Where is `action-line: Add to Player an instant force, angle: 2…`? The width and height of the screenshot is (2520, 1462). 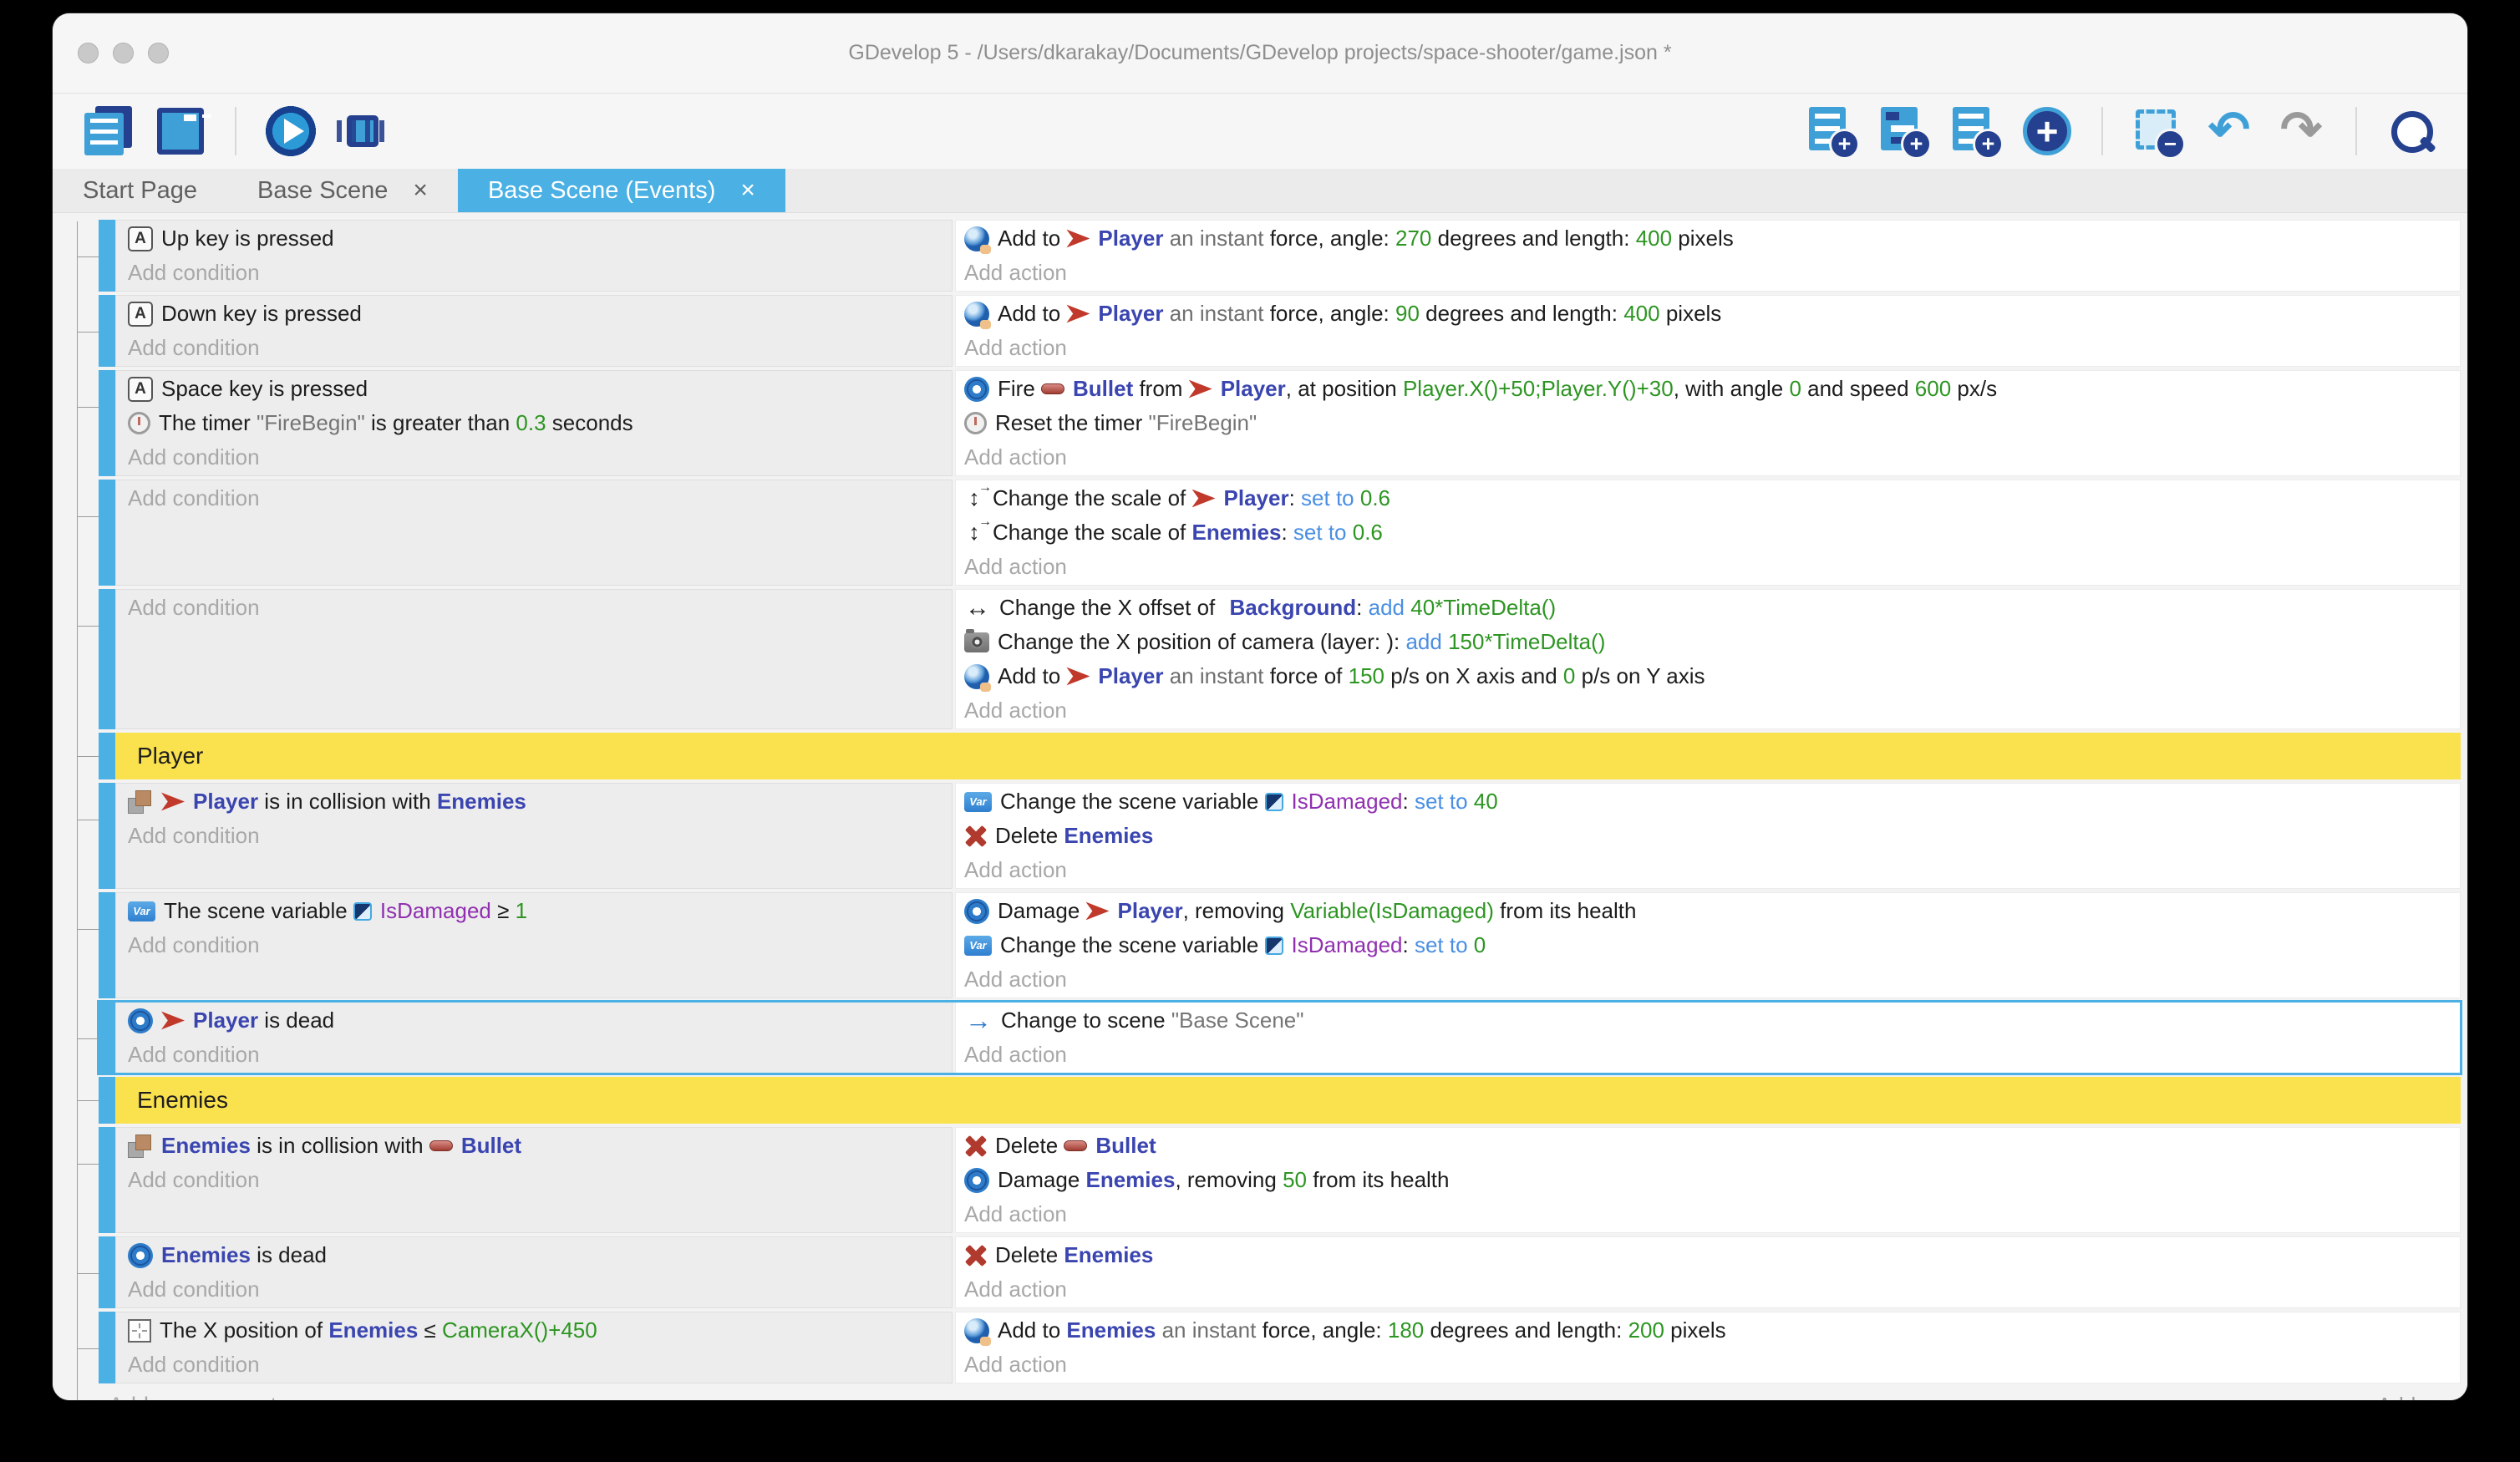 action-line: Add to Player an instant force, angle: 2… is located at coordinates (1712, 239).